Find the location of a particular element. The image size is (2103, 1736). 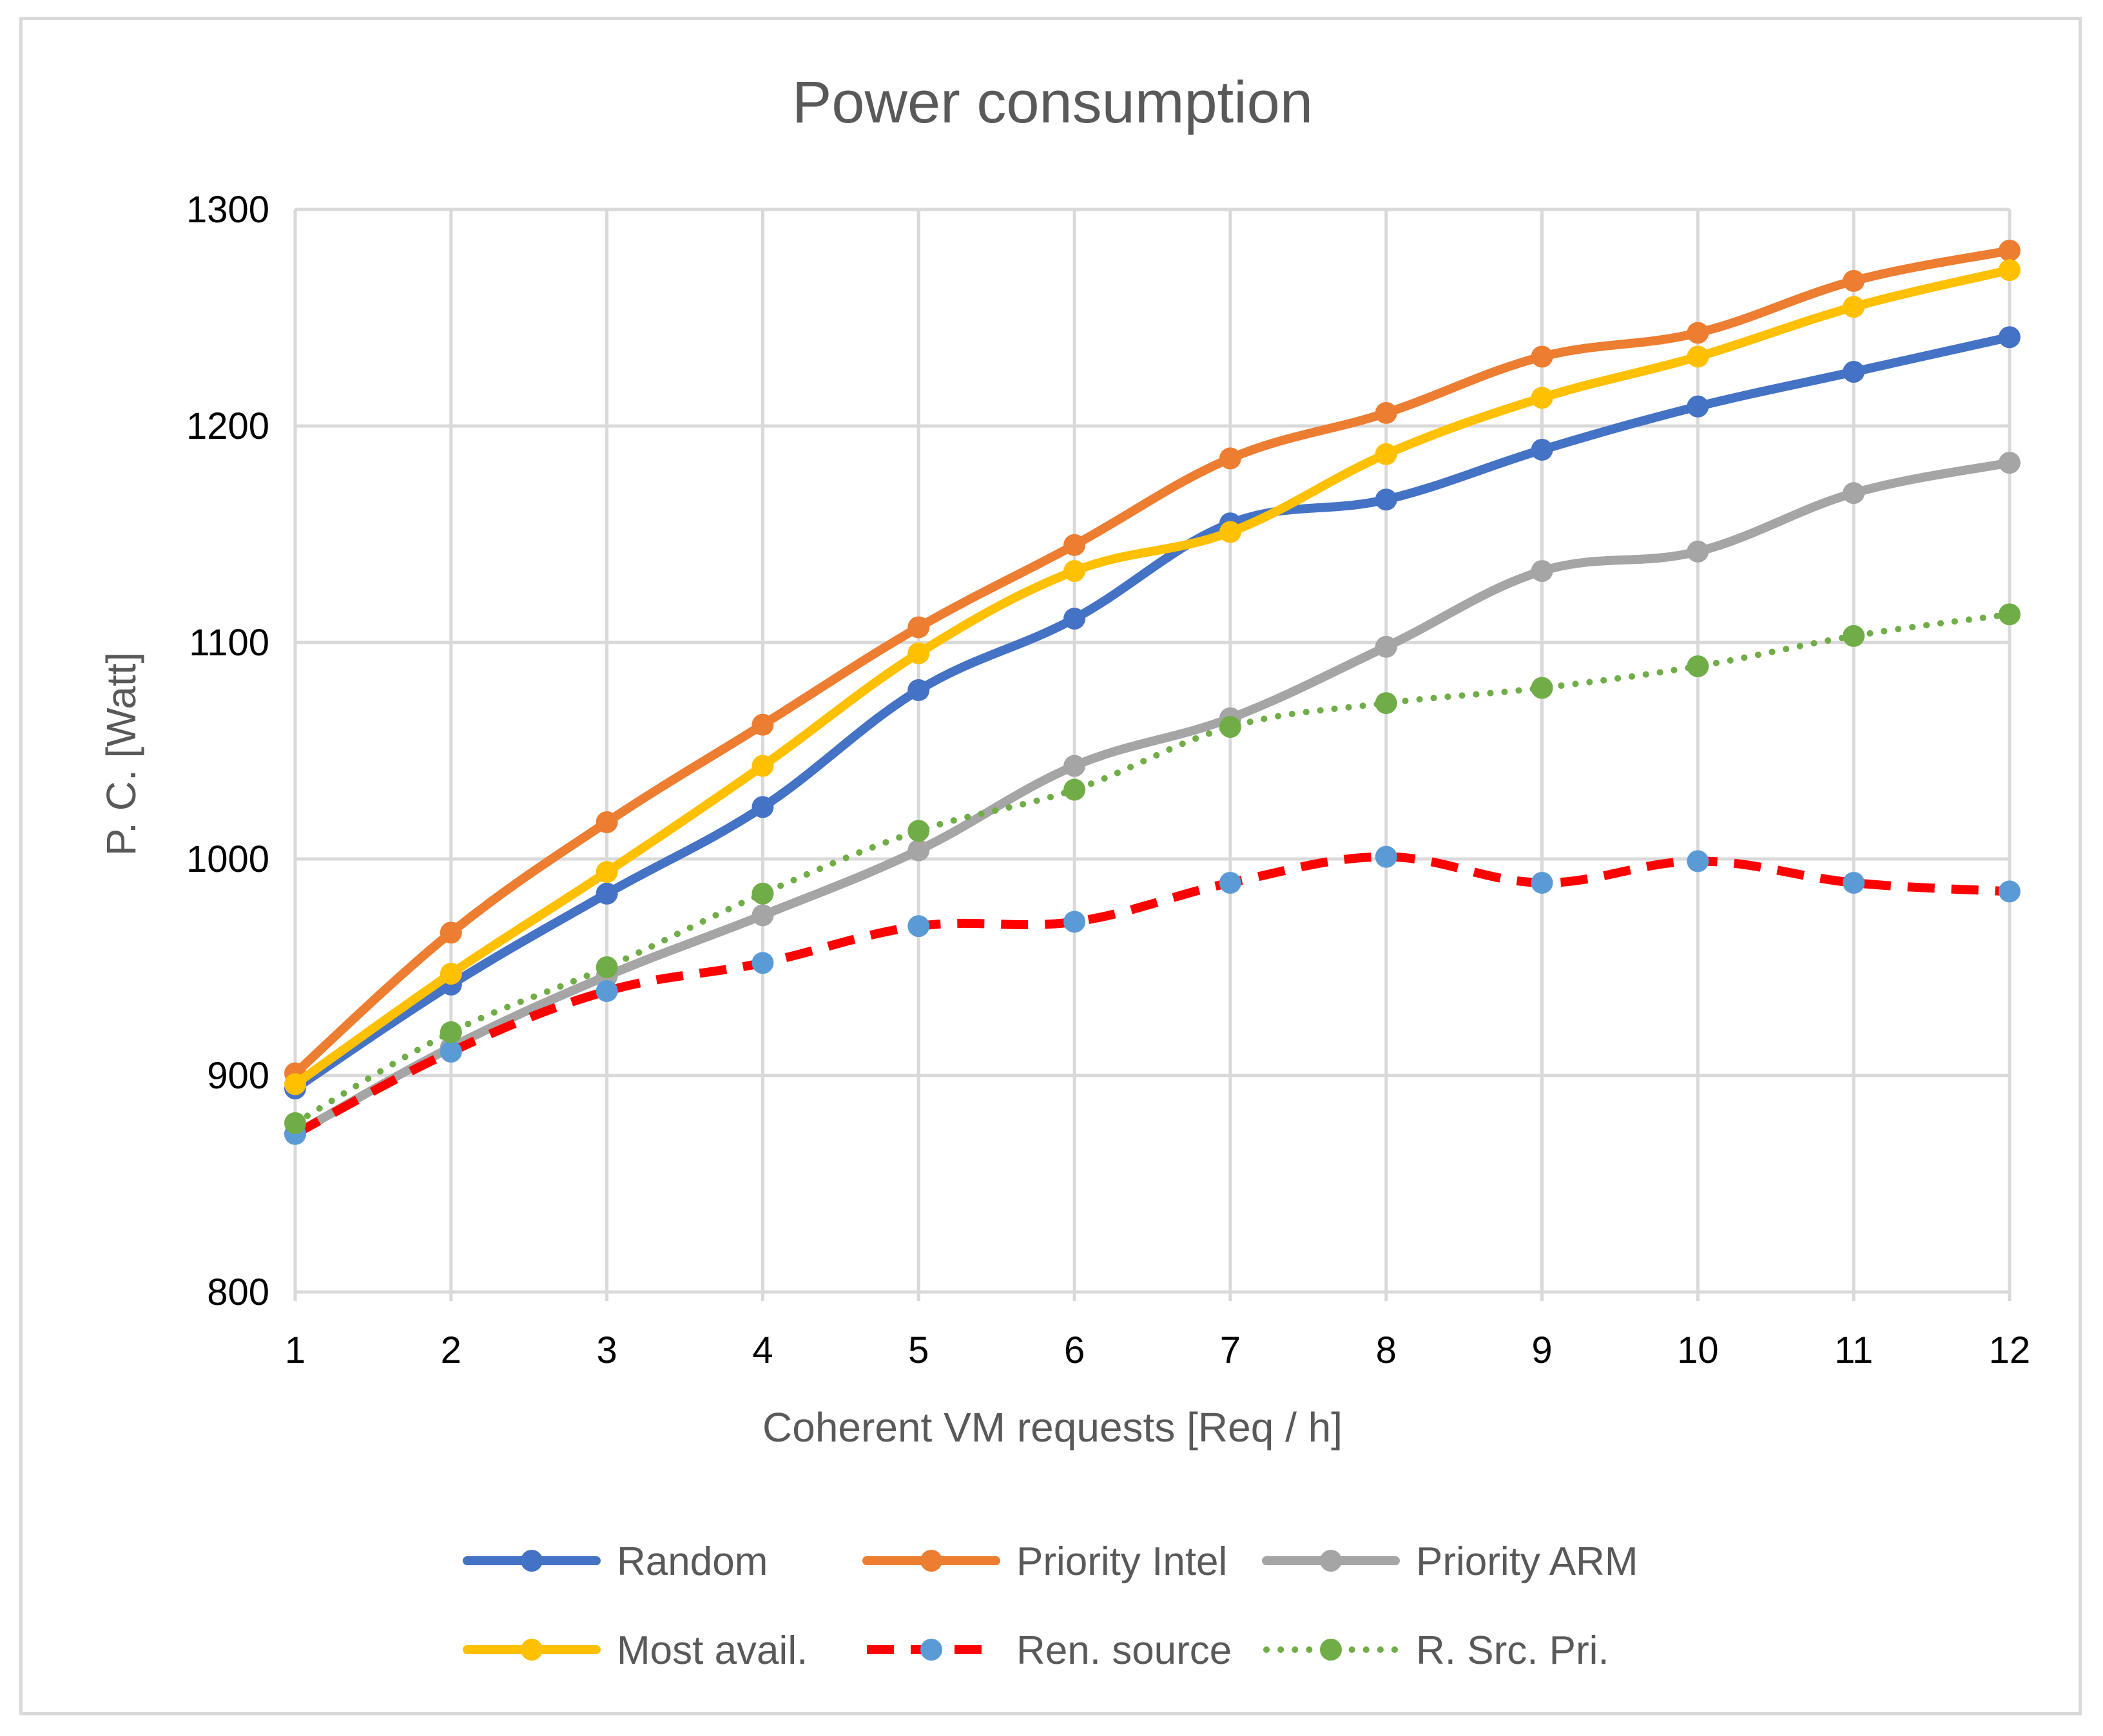

y-tick-label: 1300 is located at coordinates (227, 210).